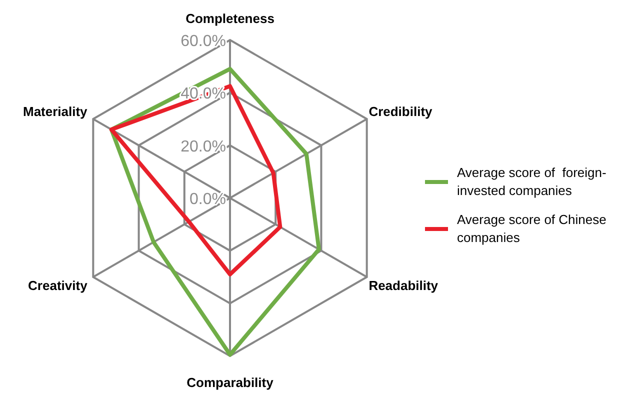 Image resolution: width=624 pixels, height=399 pixels. What do you see at coordinates (58, 285) in the screenshot?
I see `spoke-label: Creativity` at bounding box center [58, 285].